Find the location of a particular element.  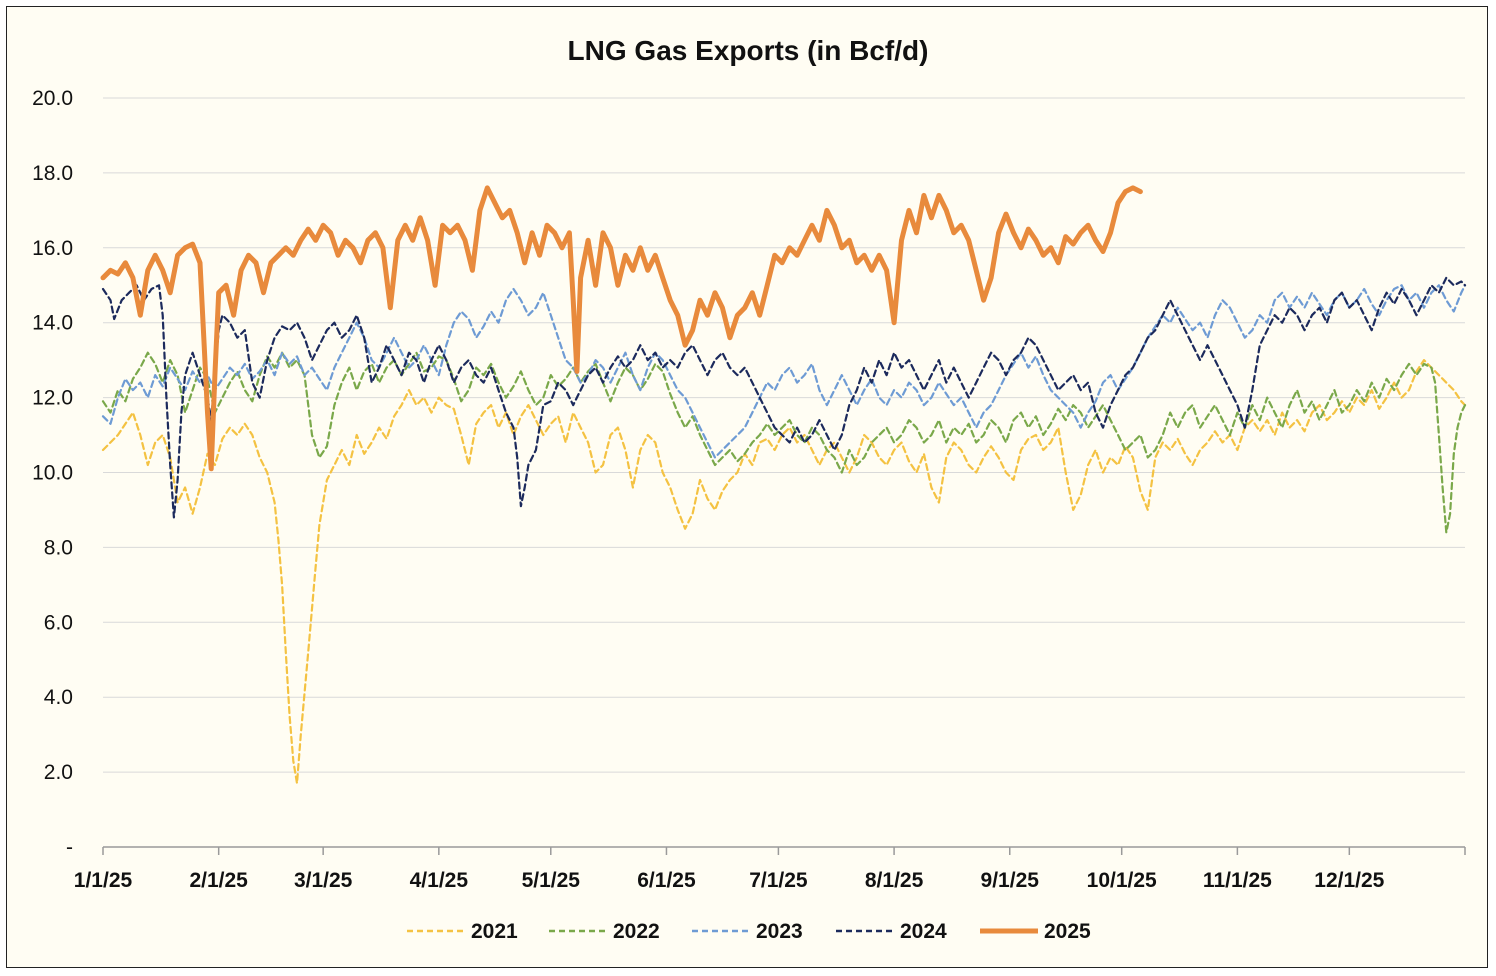

x-tick-label: 10/1/25 is located at coordinates (1122, 880).